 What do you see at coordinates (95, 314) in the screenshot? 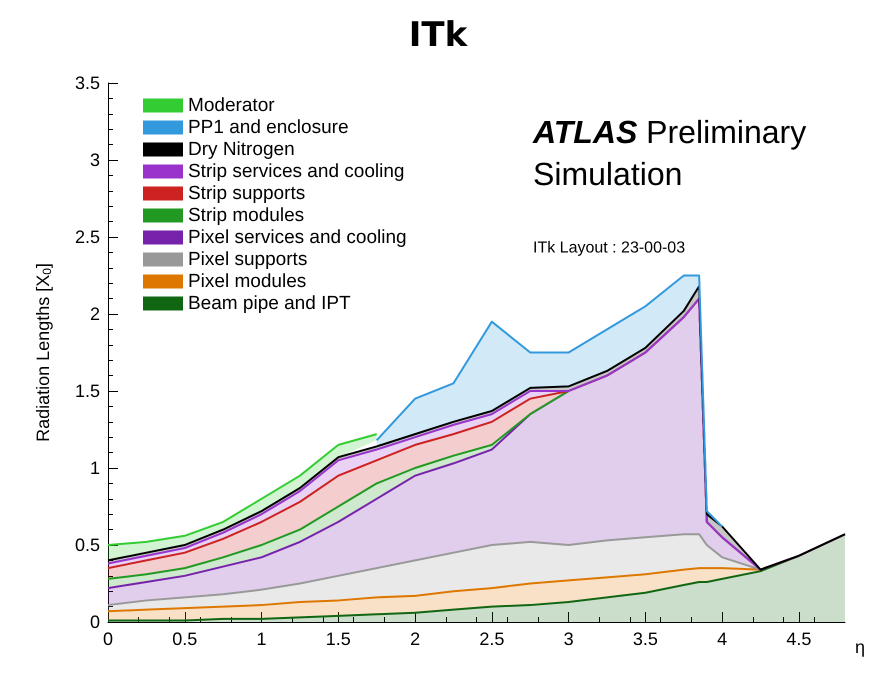
I see `y-tick-label: 2` at bounding box center [95, 314].